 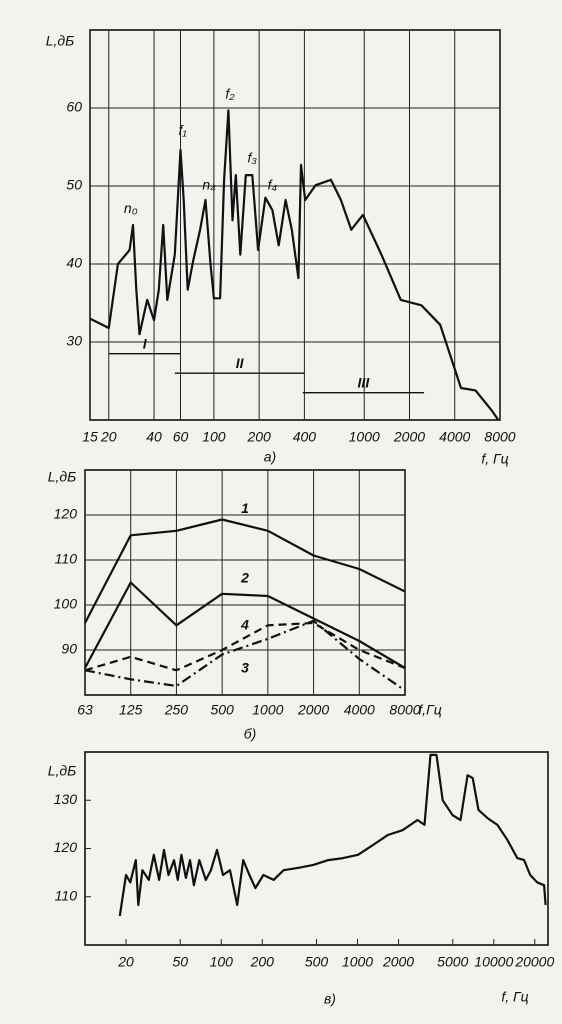 What do you see at coordinates (273, 185) in the screenshot?
I see `annotation: f₄` at bounding box center [273, 185].